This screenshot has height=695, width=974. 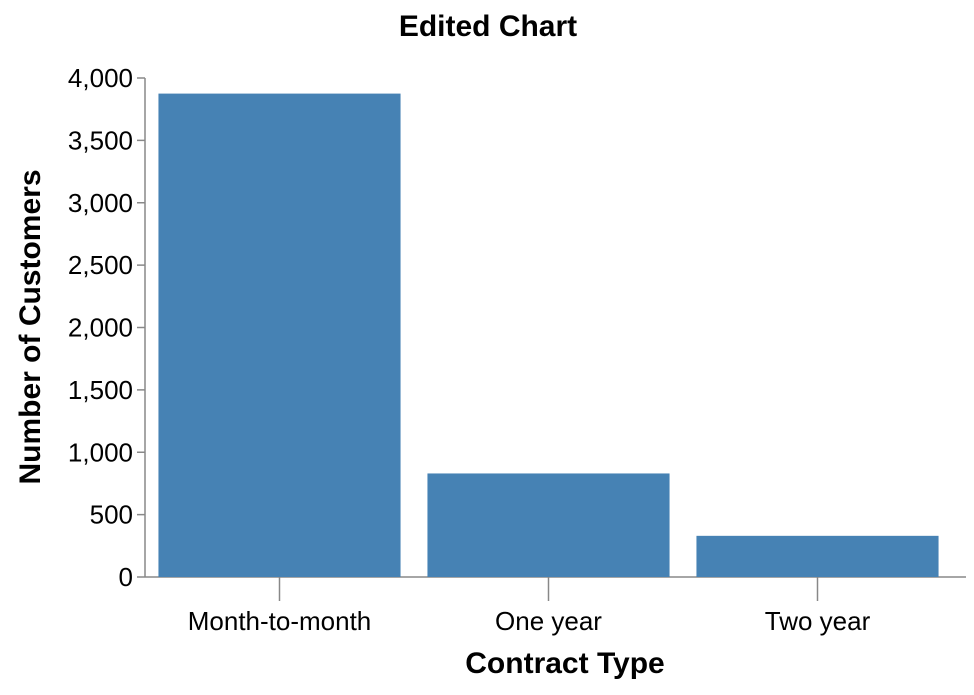 I want to click on bar-two-year, so click(x=817, y=556).